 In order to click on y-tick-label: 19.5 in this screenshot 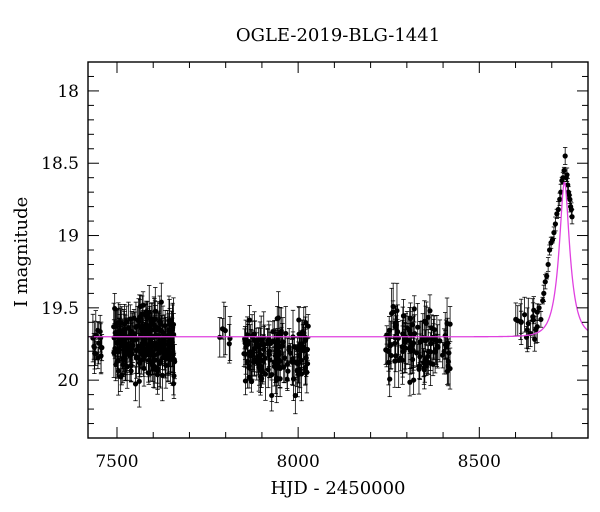, I will do `click(60, 309)`.